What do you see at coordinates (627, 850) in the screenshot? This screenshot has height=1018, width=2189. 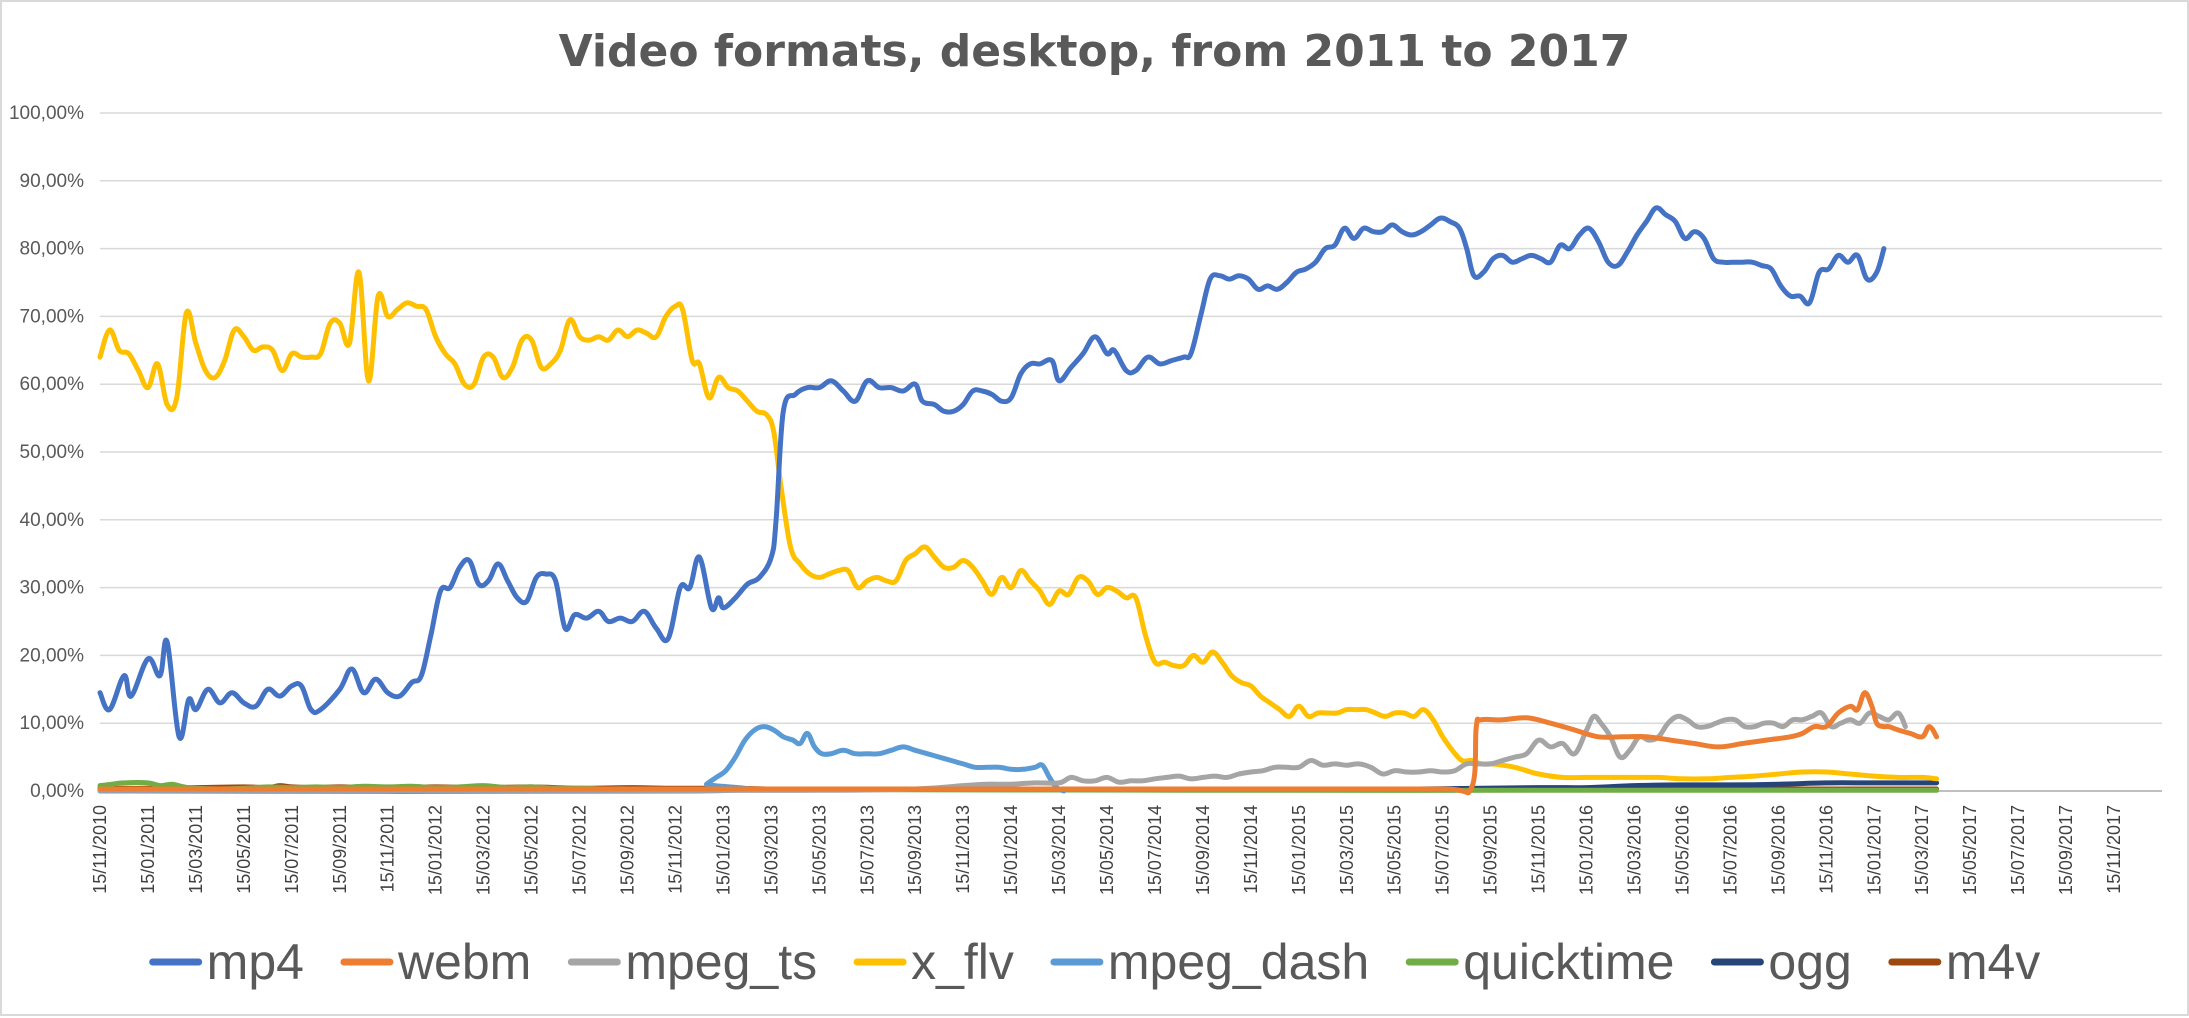 I see `x-tick-label: 15/09/2012` at bounding box center [627, 850].